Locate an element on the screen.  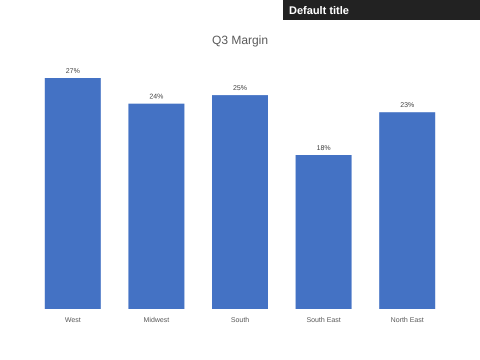
text: Default title is located at coordinates (319, 11).